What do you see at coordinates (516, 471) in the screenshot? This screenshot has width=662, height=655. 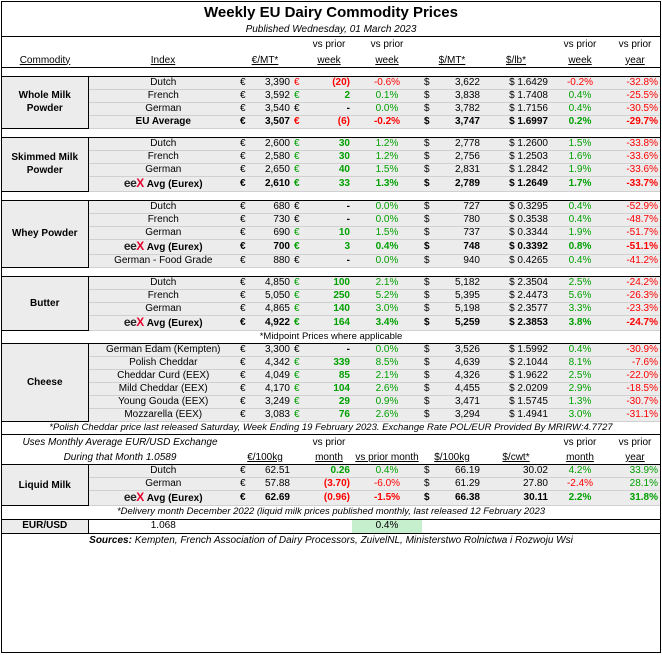 I see `usd-cwt-price: 30.02` at bounding box center [516, 471].